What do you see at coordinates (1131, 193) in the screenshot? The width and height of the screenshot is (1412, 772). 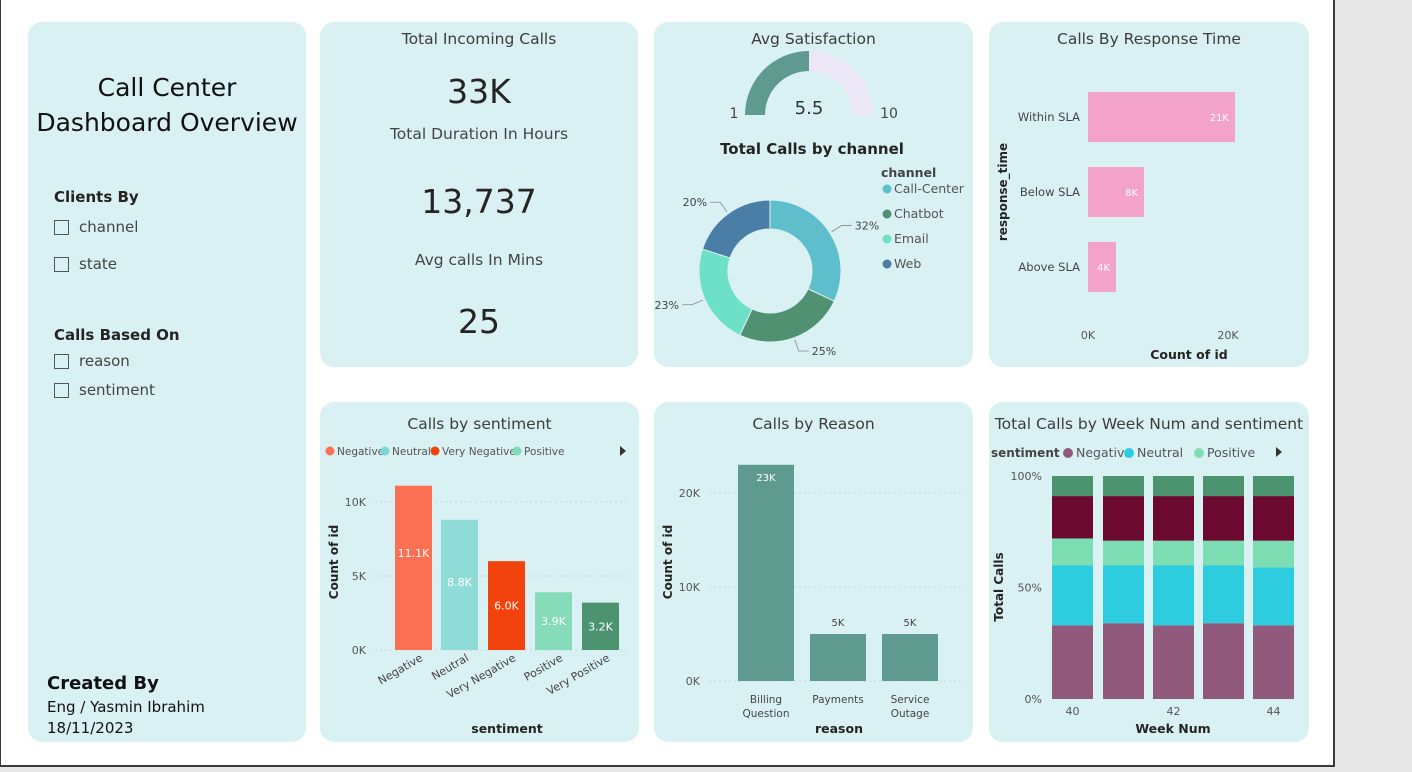 I see `response-bar-value: 8K` at bounding box center [1131, 193].